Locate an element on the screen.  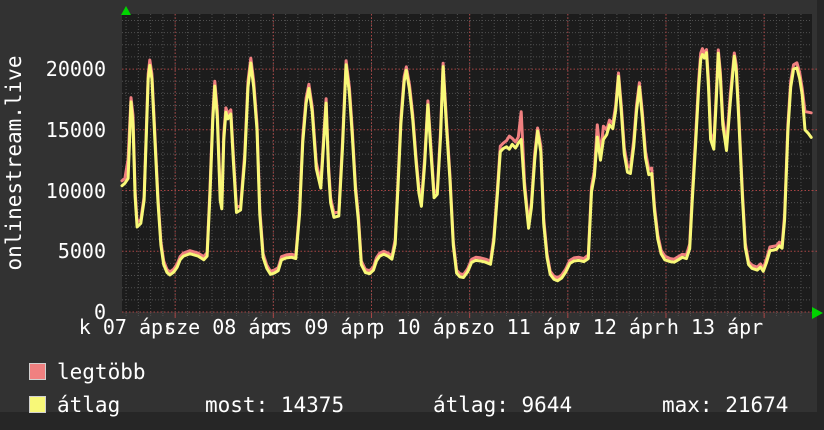
x-tick-label: szo 11 ápr is located at coordinates (518, 327).